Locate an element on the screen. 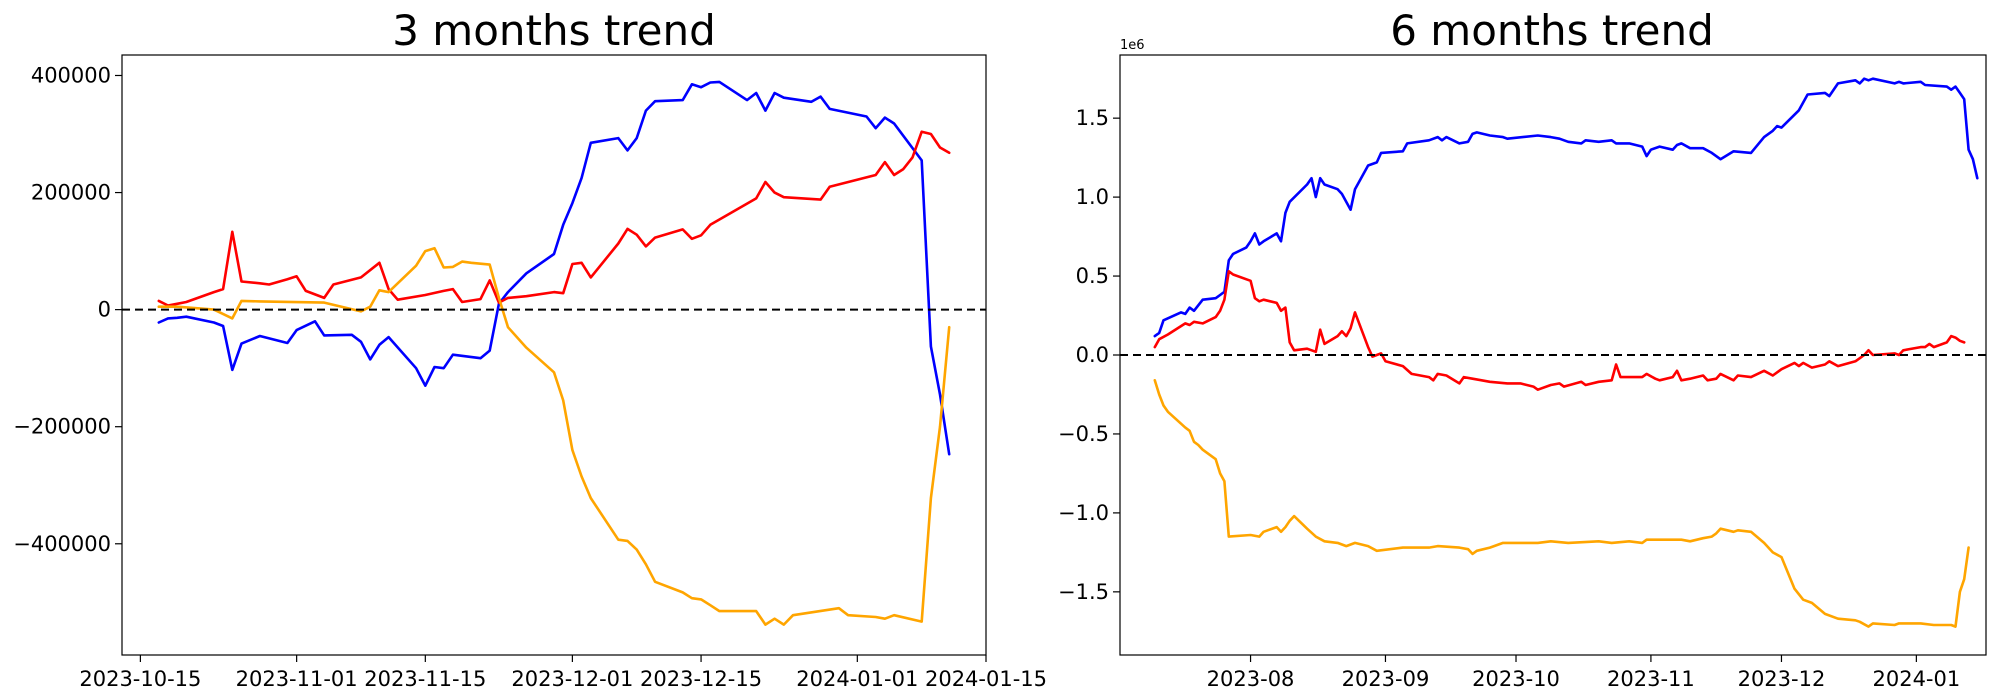  chart-title: 6 months trend is located at coordinates (1552, 30).